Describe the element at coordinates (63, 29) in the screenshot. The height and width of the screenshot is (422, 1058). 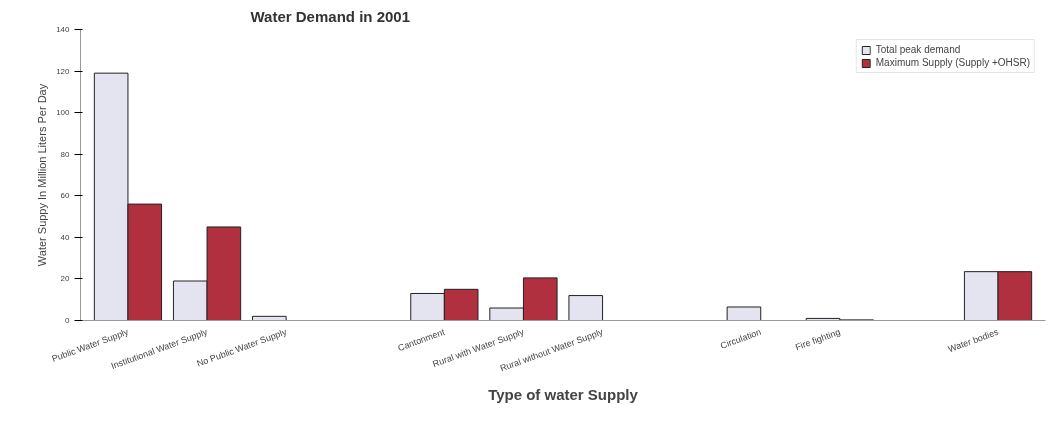
I see `y-tick-label: 140` at that location.